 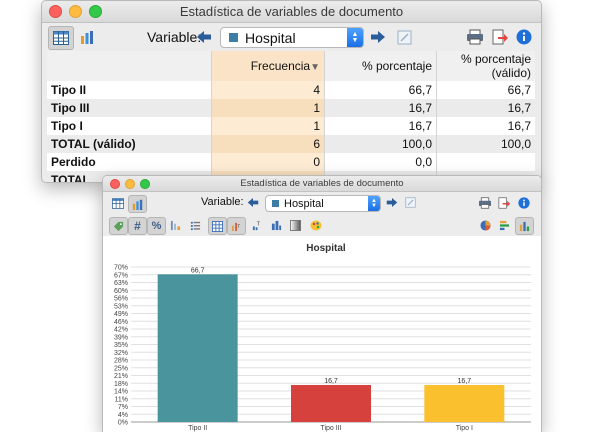 I want to click on palette-icon, so click(x=315, y=225).